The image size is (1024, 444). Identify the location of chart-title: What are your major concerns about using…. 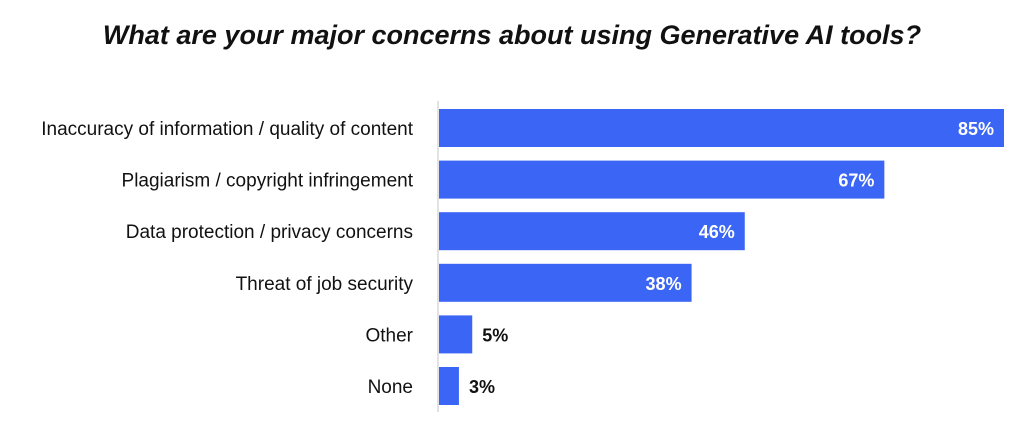
(512, 35).